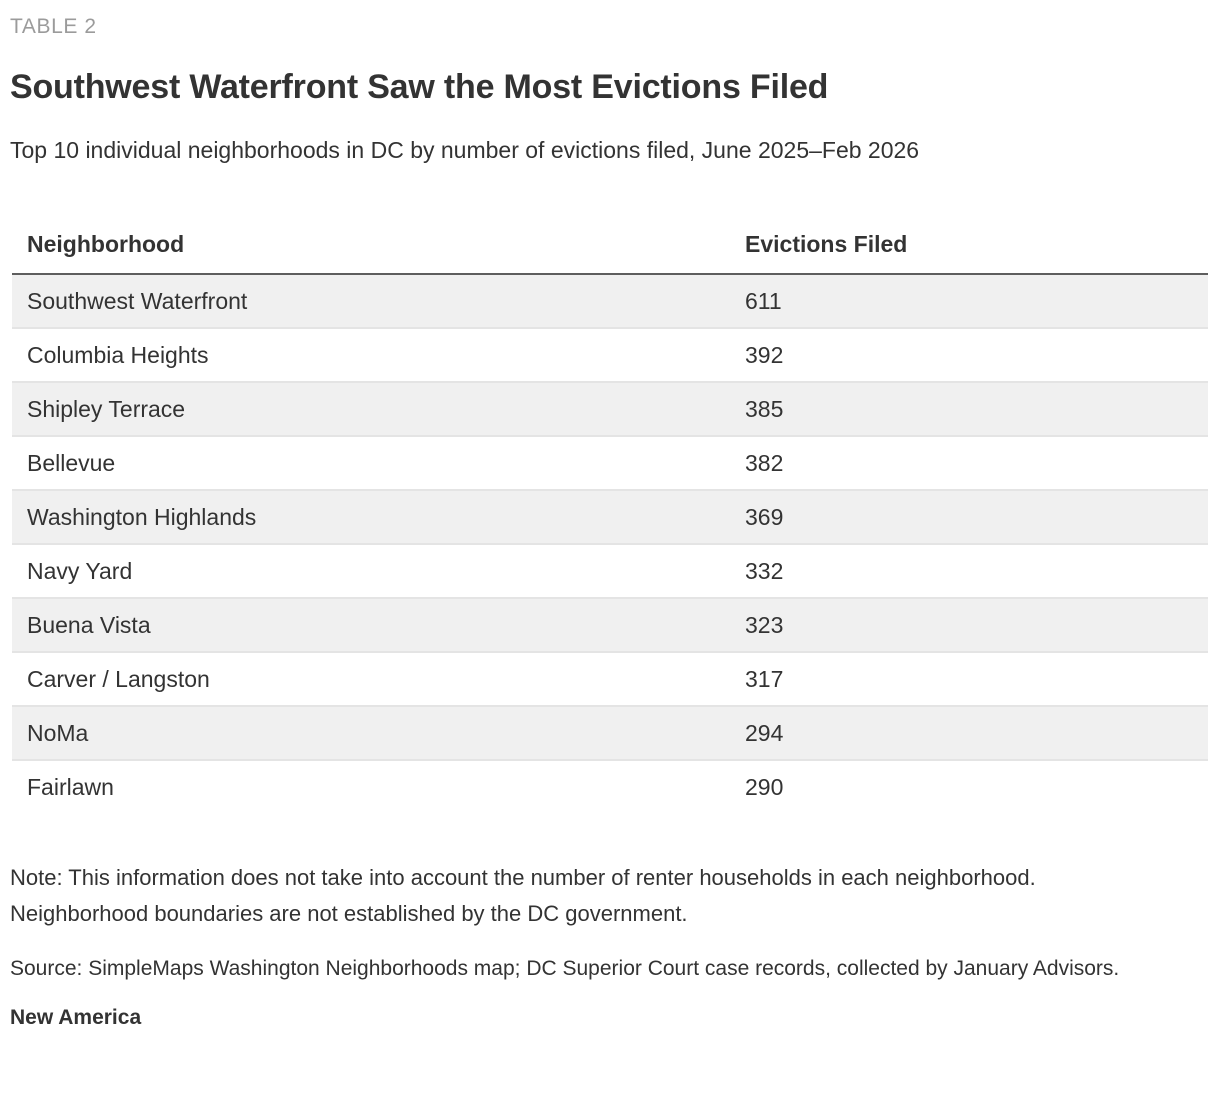 The width and height of the screenshot is (1220, 1094). What do you see at coordinates (53, 26) in the screenshot?
I see `table-kicker-label: TABLE 2` at bounding box center [53, 26].